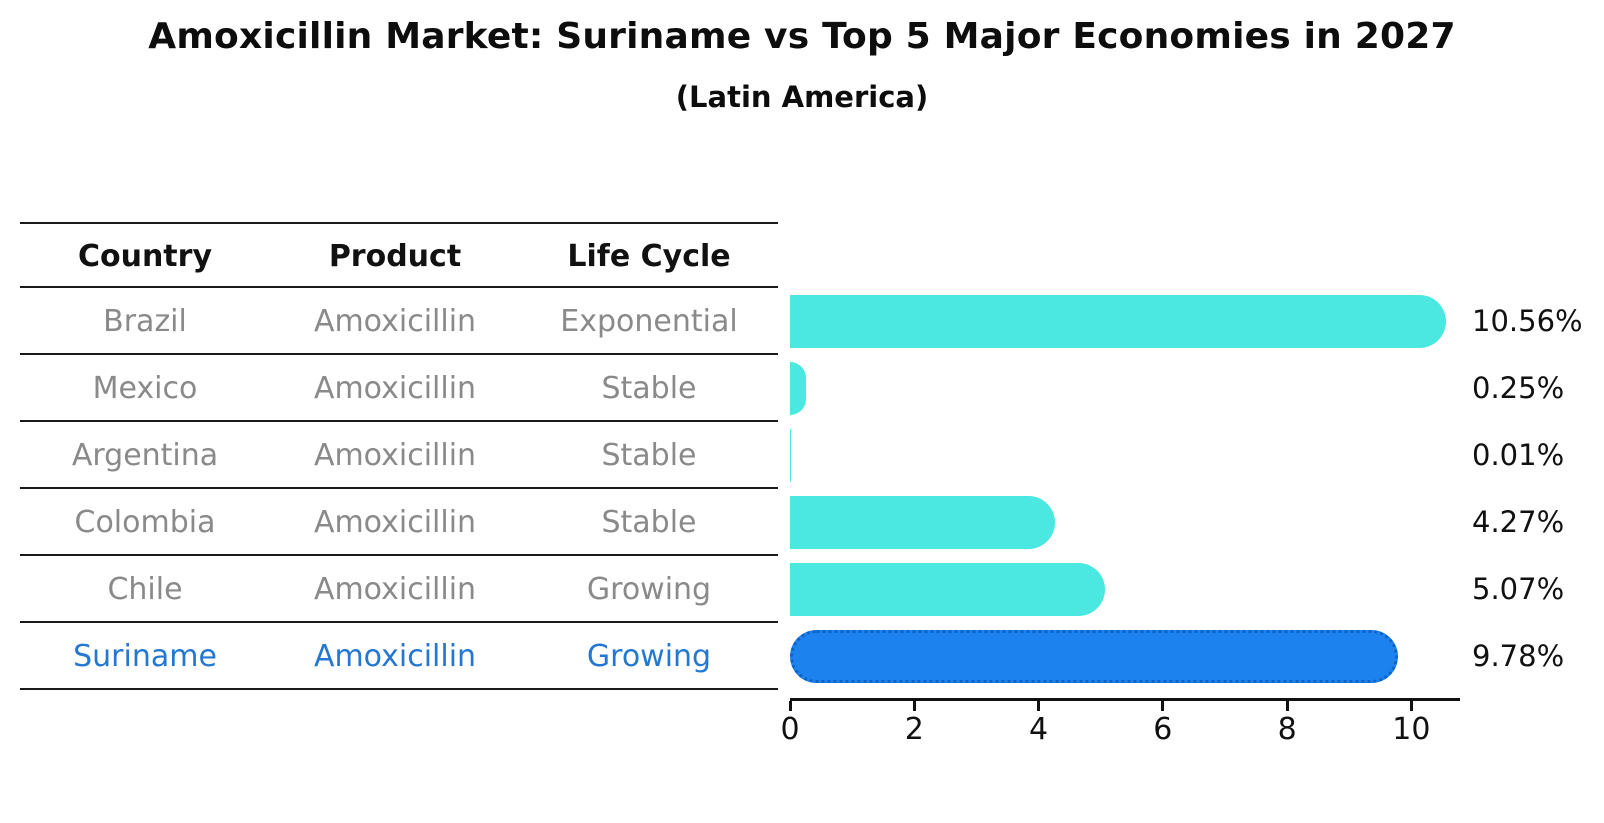 Image resolution: width=1604 pixels, height=823 pixels. Describe the element at coordinates (1287, 729) in the screenshot. I see `x-tick-label: 8` at that location.